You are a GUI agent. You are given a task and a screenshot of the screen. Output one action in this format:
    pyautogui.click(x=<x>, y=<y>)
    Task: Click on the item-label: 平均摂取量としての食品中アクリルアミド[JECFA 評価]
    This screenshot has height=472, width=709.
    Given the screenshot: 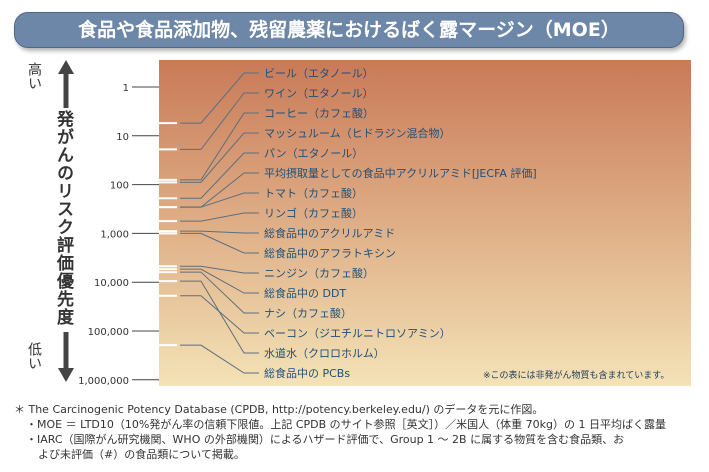 What is the action you would take?
    pyautogui.click(x=400, y=173)
    